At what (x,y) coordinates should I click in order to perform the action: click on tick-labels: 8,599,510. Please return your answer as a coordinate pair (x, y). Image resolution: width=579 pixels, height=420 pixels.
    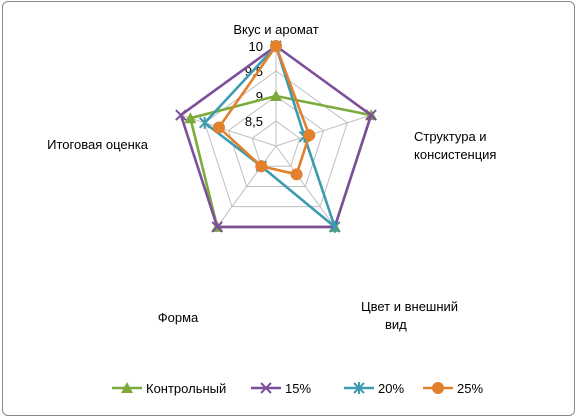
    Looking at the image, I should click on (254, 84).